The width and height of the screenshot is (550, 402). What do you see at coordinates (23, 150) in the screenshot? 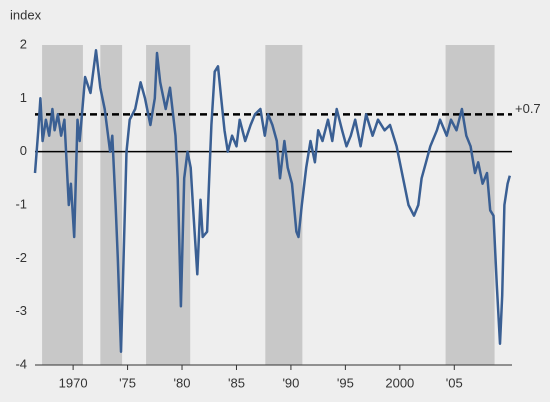
I see `y-tick-label: 0` at bounding box center [23, 150].